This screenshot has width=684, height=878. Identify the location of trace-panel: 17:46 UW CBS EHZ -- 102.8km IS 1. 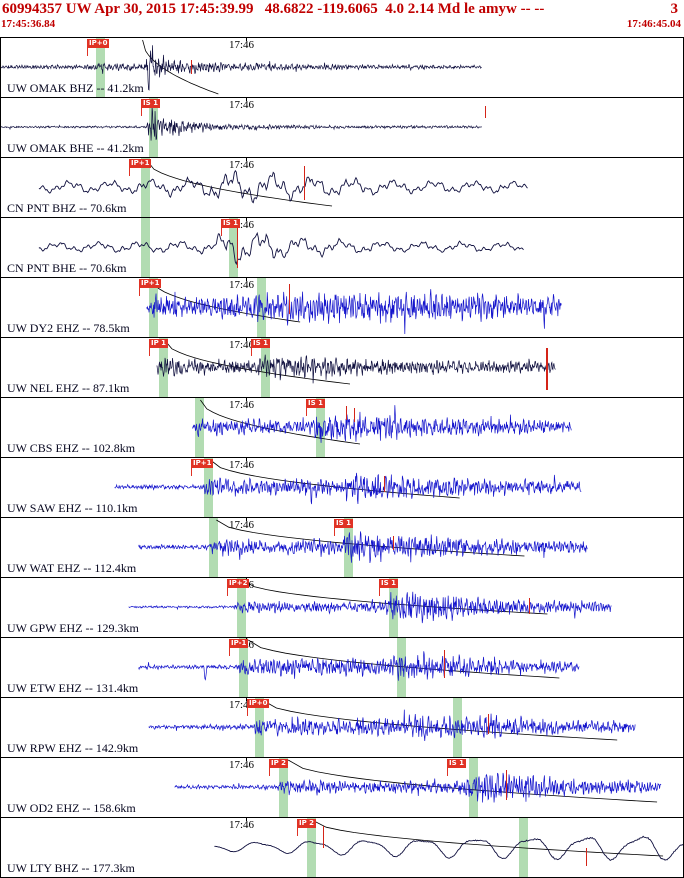
(342, 428).